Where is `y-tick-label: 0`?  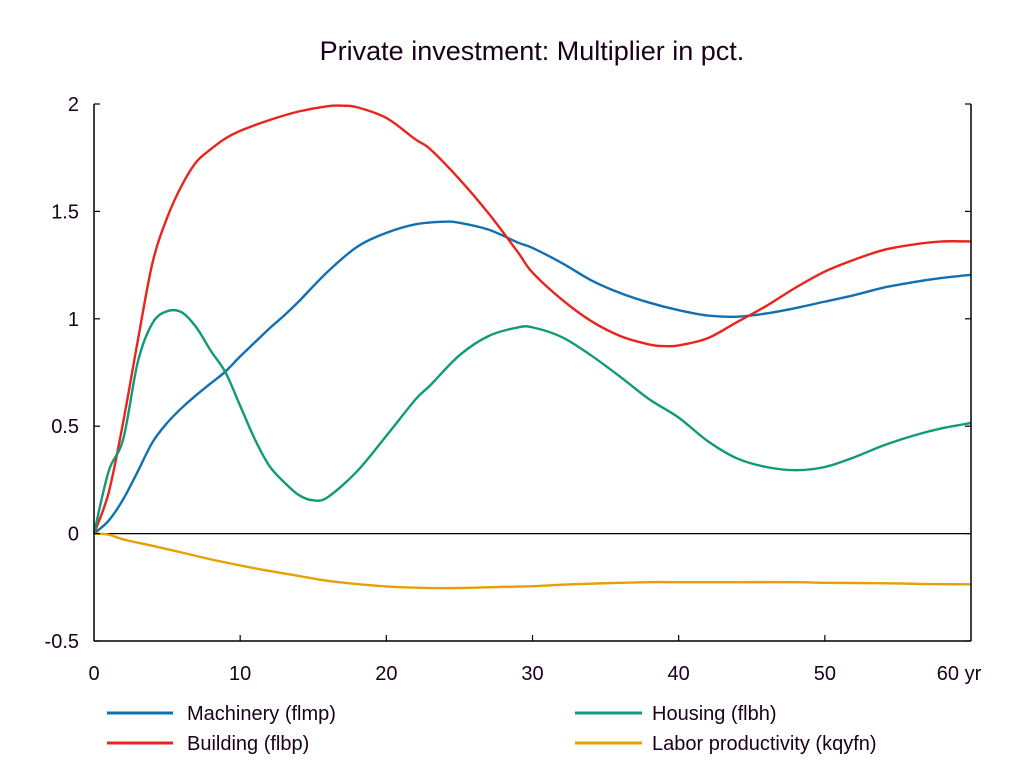 y-tick-label: 0 is located at coordinates (73, 535).